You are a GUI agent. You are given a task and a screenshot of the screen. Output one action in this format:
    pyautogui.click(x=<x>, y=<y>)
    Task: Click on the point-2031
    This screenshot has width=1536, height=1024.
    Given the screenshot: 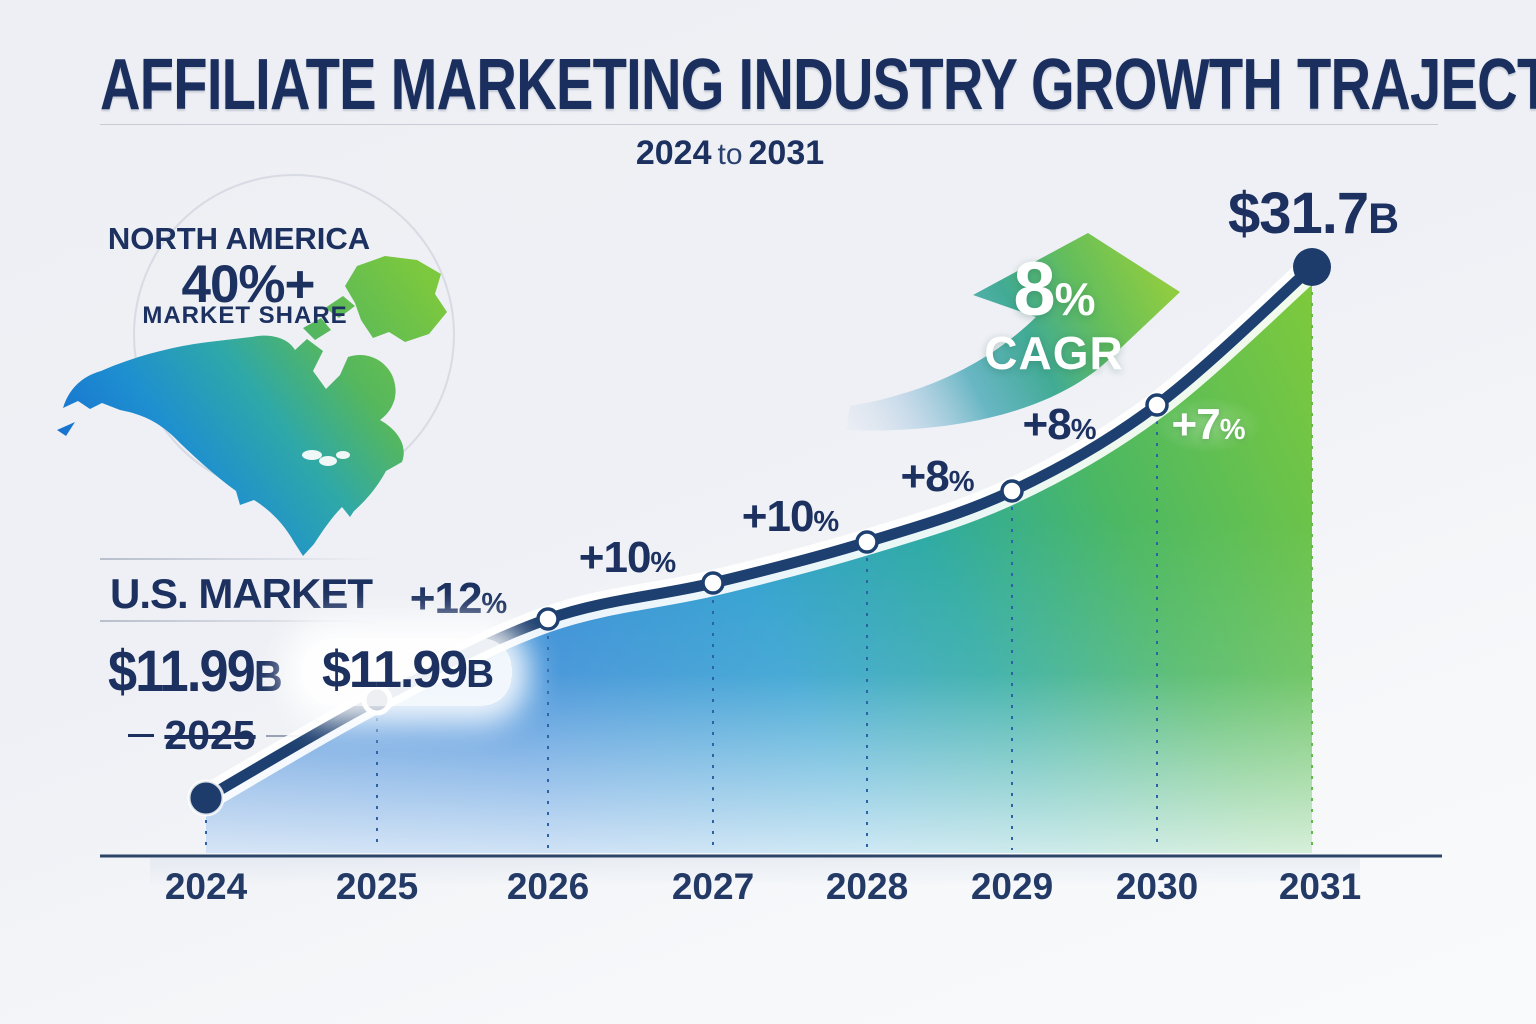 What is the action you would take?
    pyautogui.click(x=1312, y=267)
    